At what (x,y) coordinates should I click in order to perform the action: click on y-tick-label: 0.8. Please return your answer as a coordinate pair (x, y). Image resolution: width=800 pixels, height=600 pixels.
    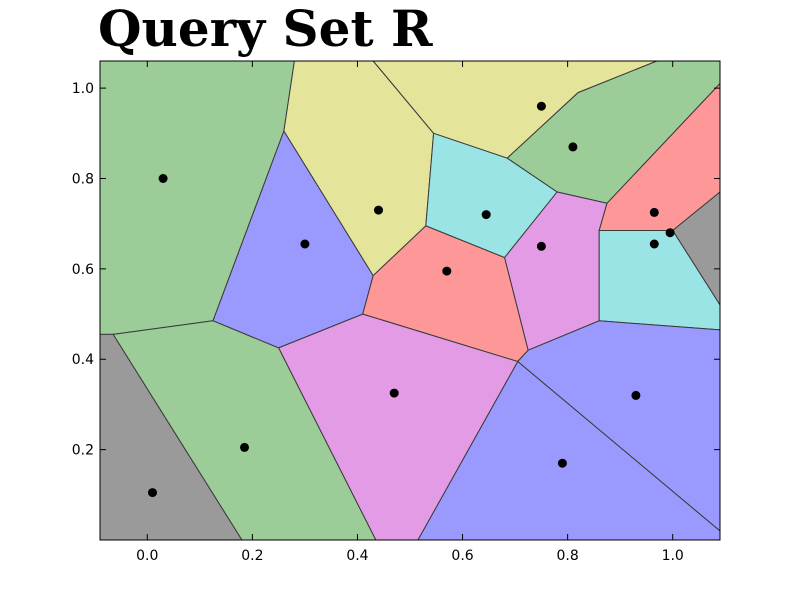
    Looking at the image, I should click on (83, 179).